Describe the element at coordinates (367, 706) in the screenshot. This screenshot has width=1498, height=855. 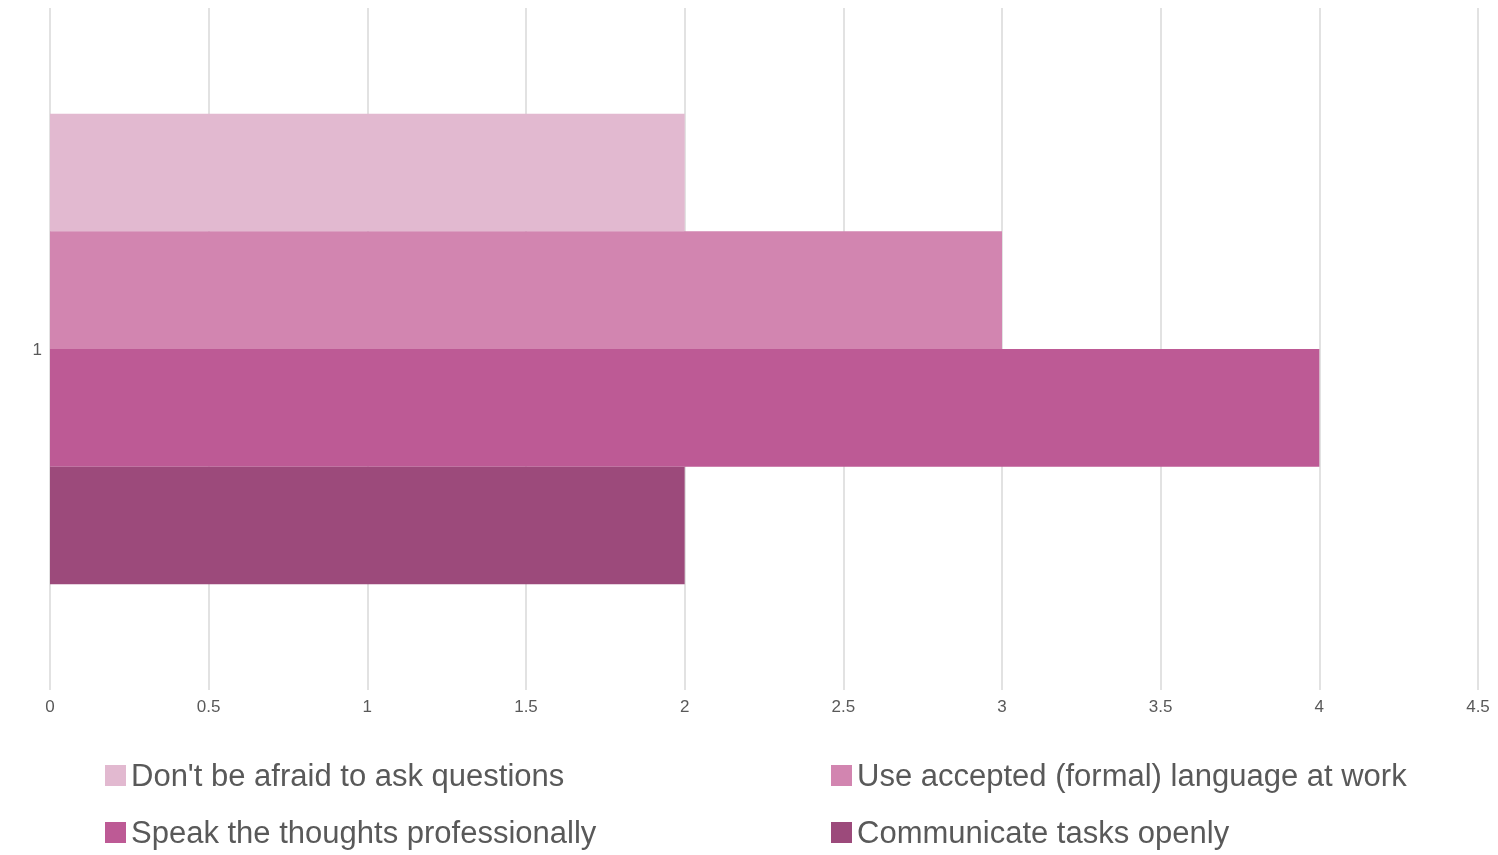
I see `x-tick-label: 1` at that location.